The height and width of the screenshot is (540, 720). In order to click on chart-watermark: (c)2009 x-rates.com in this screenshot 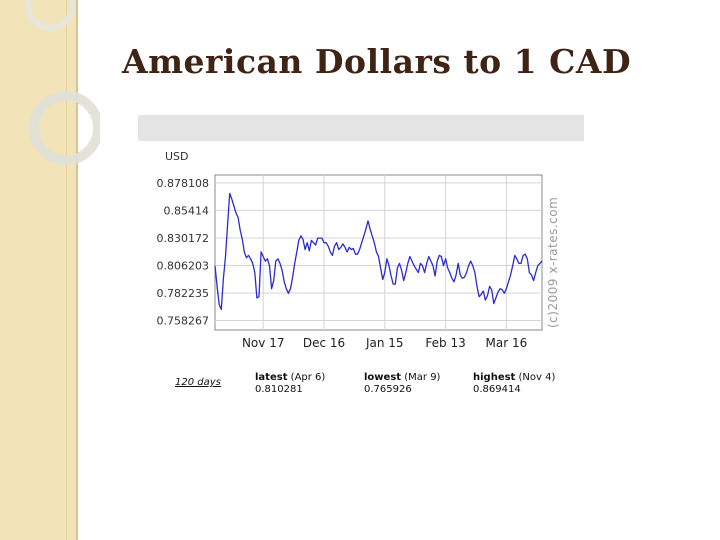, I will do `click(553, 262)`.